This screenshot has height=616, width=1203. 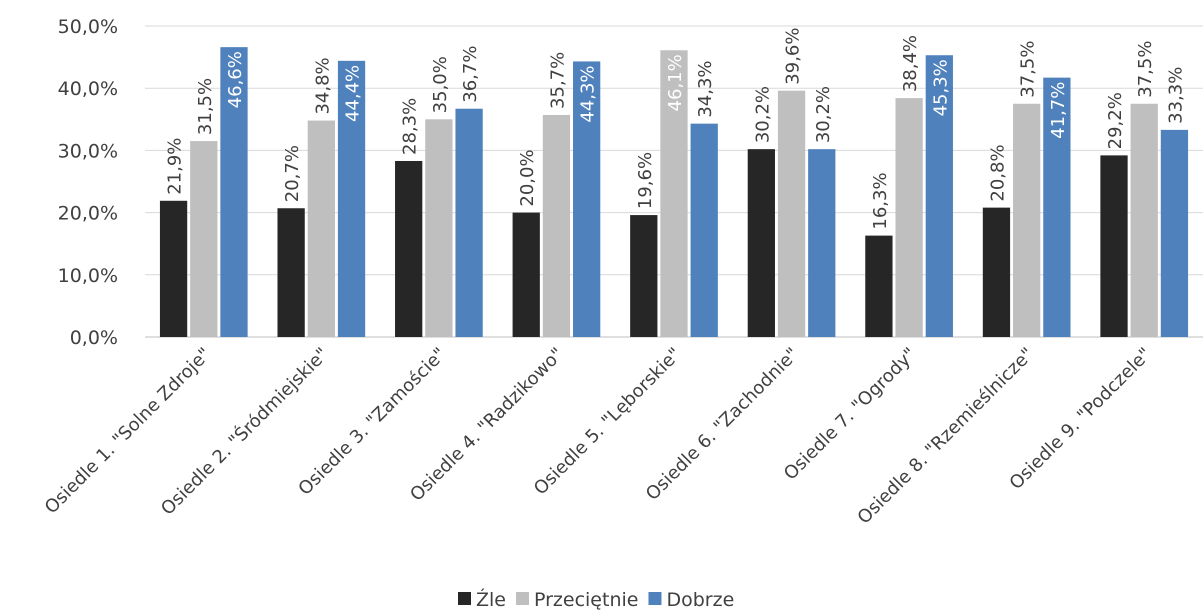 What do you see at coordinates (1058, 110) in the screenshot?
I see `data-label: 41,7%` at bounding box center [1058, 110].